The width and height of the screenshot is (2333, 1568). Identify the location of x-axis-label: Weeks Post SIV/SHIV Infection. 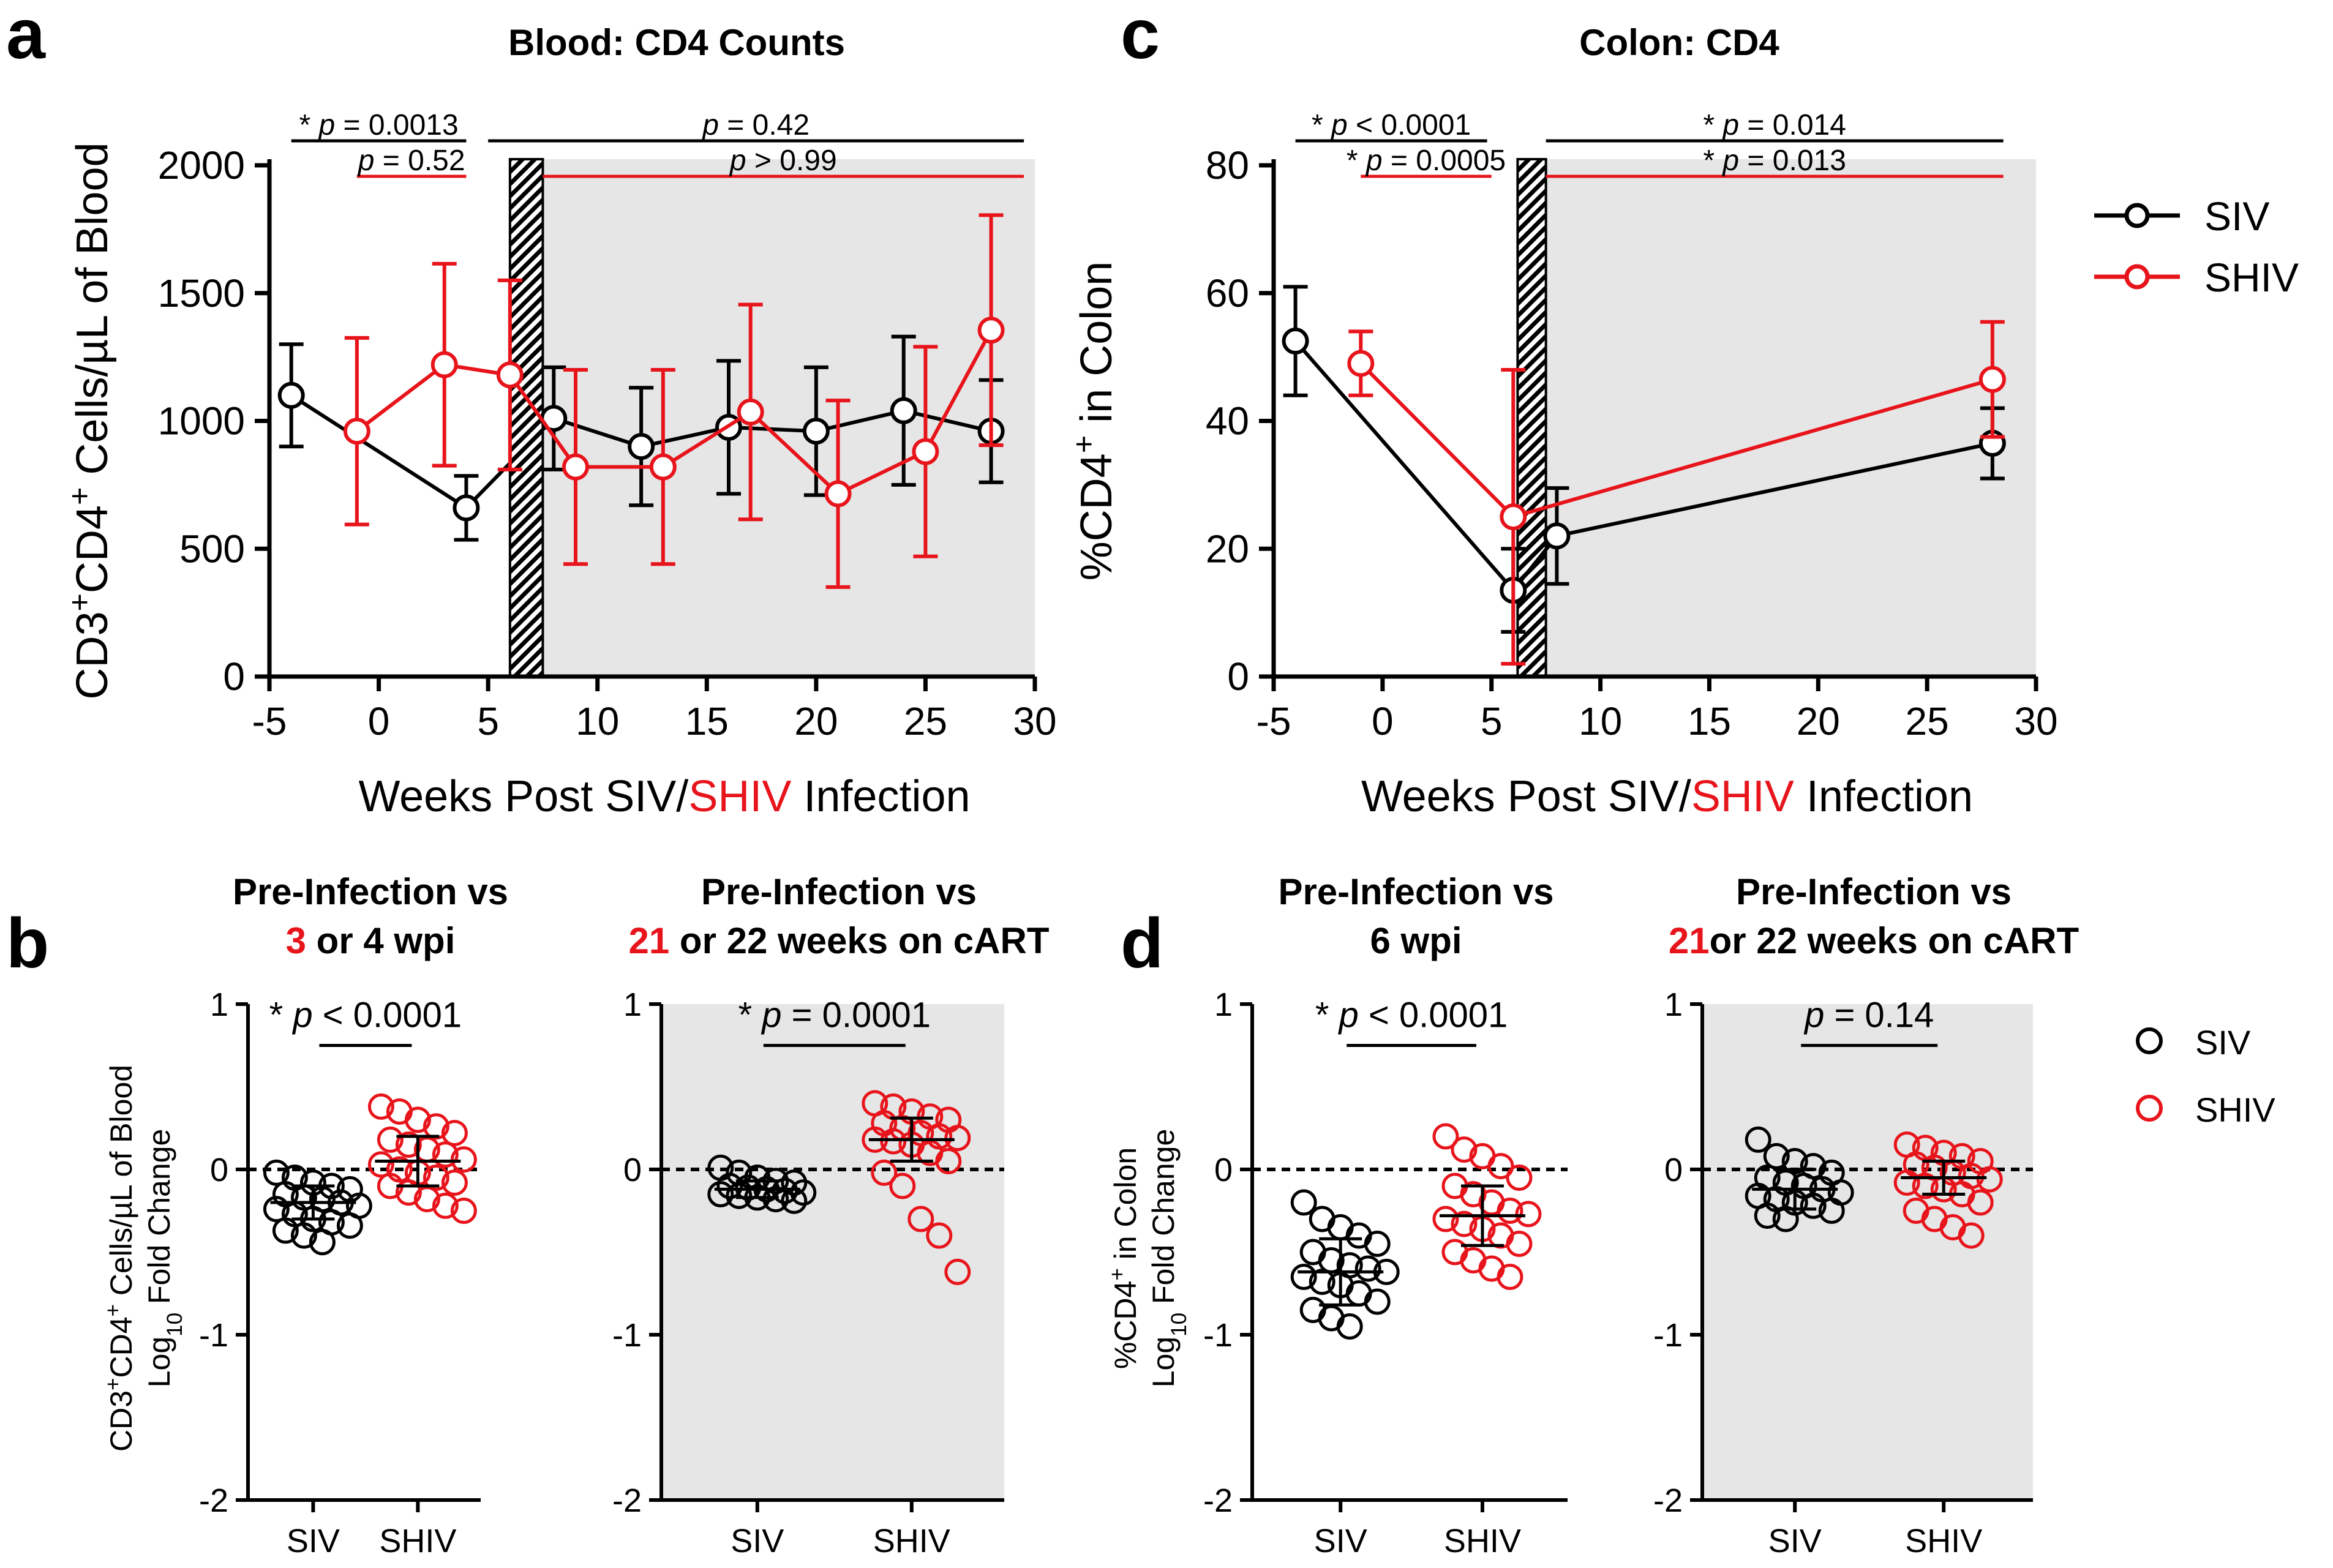
(1667, 796).